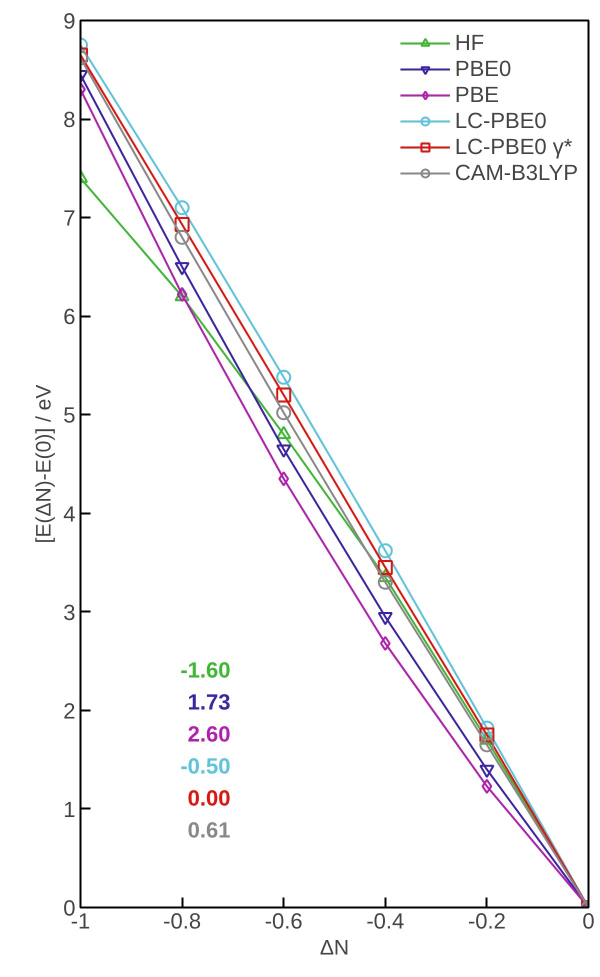 The image size is (600, 977). What do you see at coordinates (69, 218) in the screenshot?
I see `y-tick-label: 7` at bounding box center [69, 218].